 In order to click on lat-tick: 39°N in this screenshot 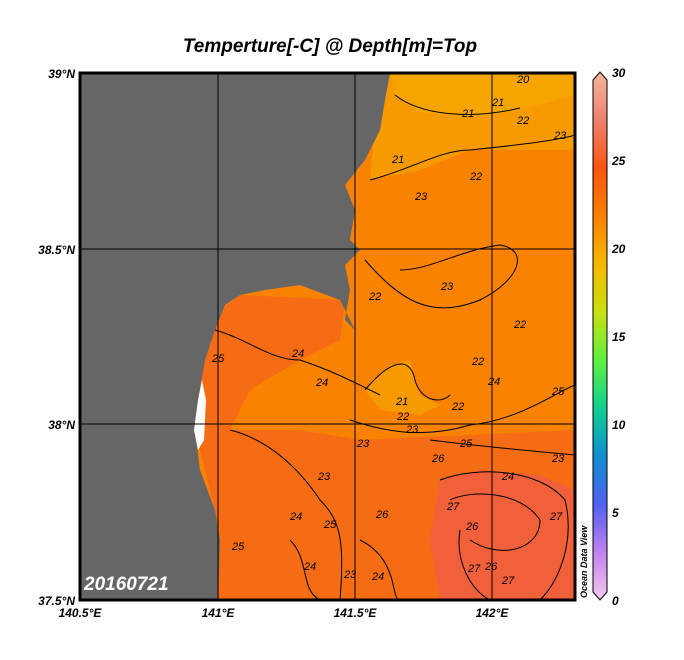, I will do `click(61, 74)`.